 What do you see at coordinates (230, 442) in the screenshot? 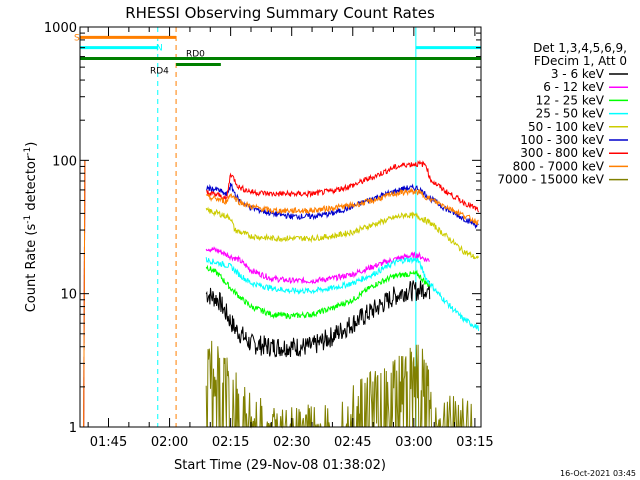
I see `x-tick-label: 02:15` at bounding box center [230, 442].